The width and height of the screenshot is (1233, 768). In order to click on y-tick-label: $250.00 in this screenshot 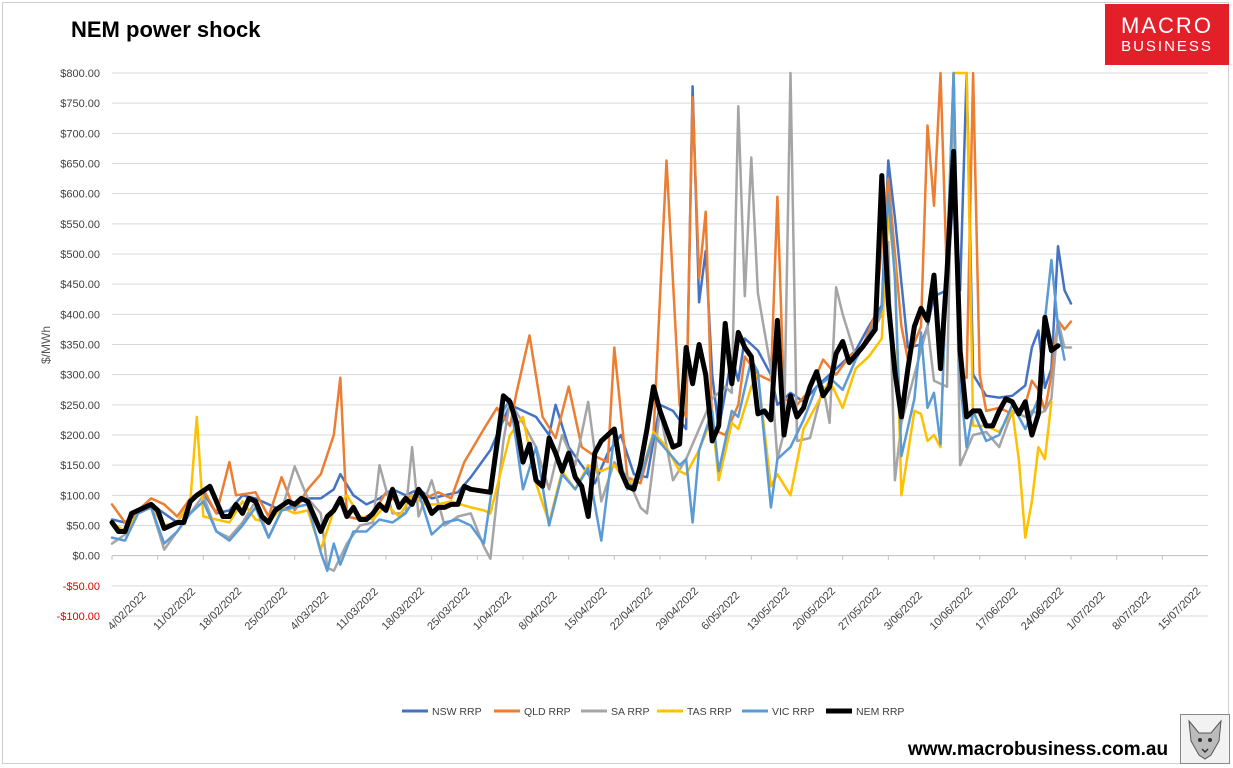, I will do `click(80, 406)`.